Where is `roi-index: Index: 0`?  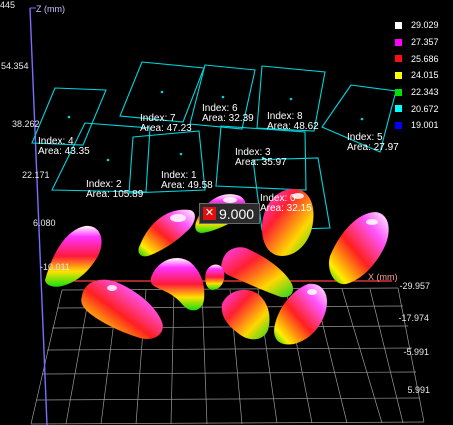 roi-index: Index: 0 is located at coordinates (278, 198).